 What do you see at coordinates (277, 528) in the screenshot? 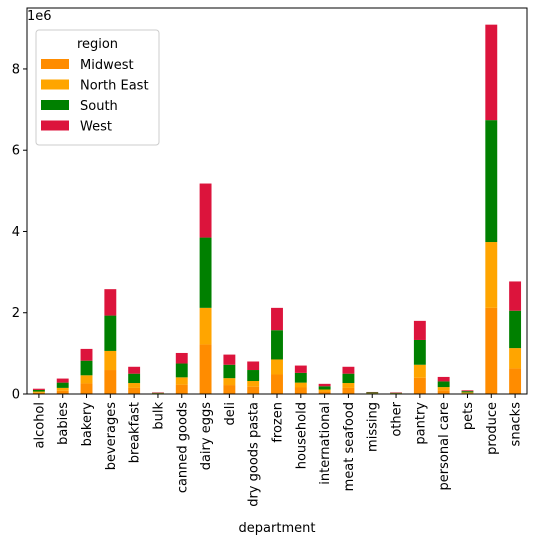
I see `x-axis-label: department` at bounding box center [277, 528].